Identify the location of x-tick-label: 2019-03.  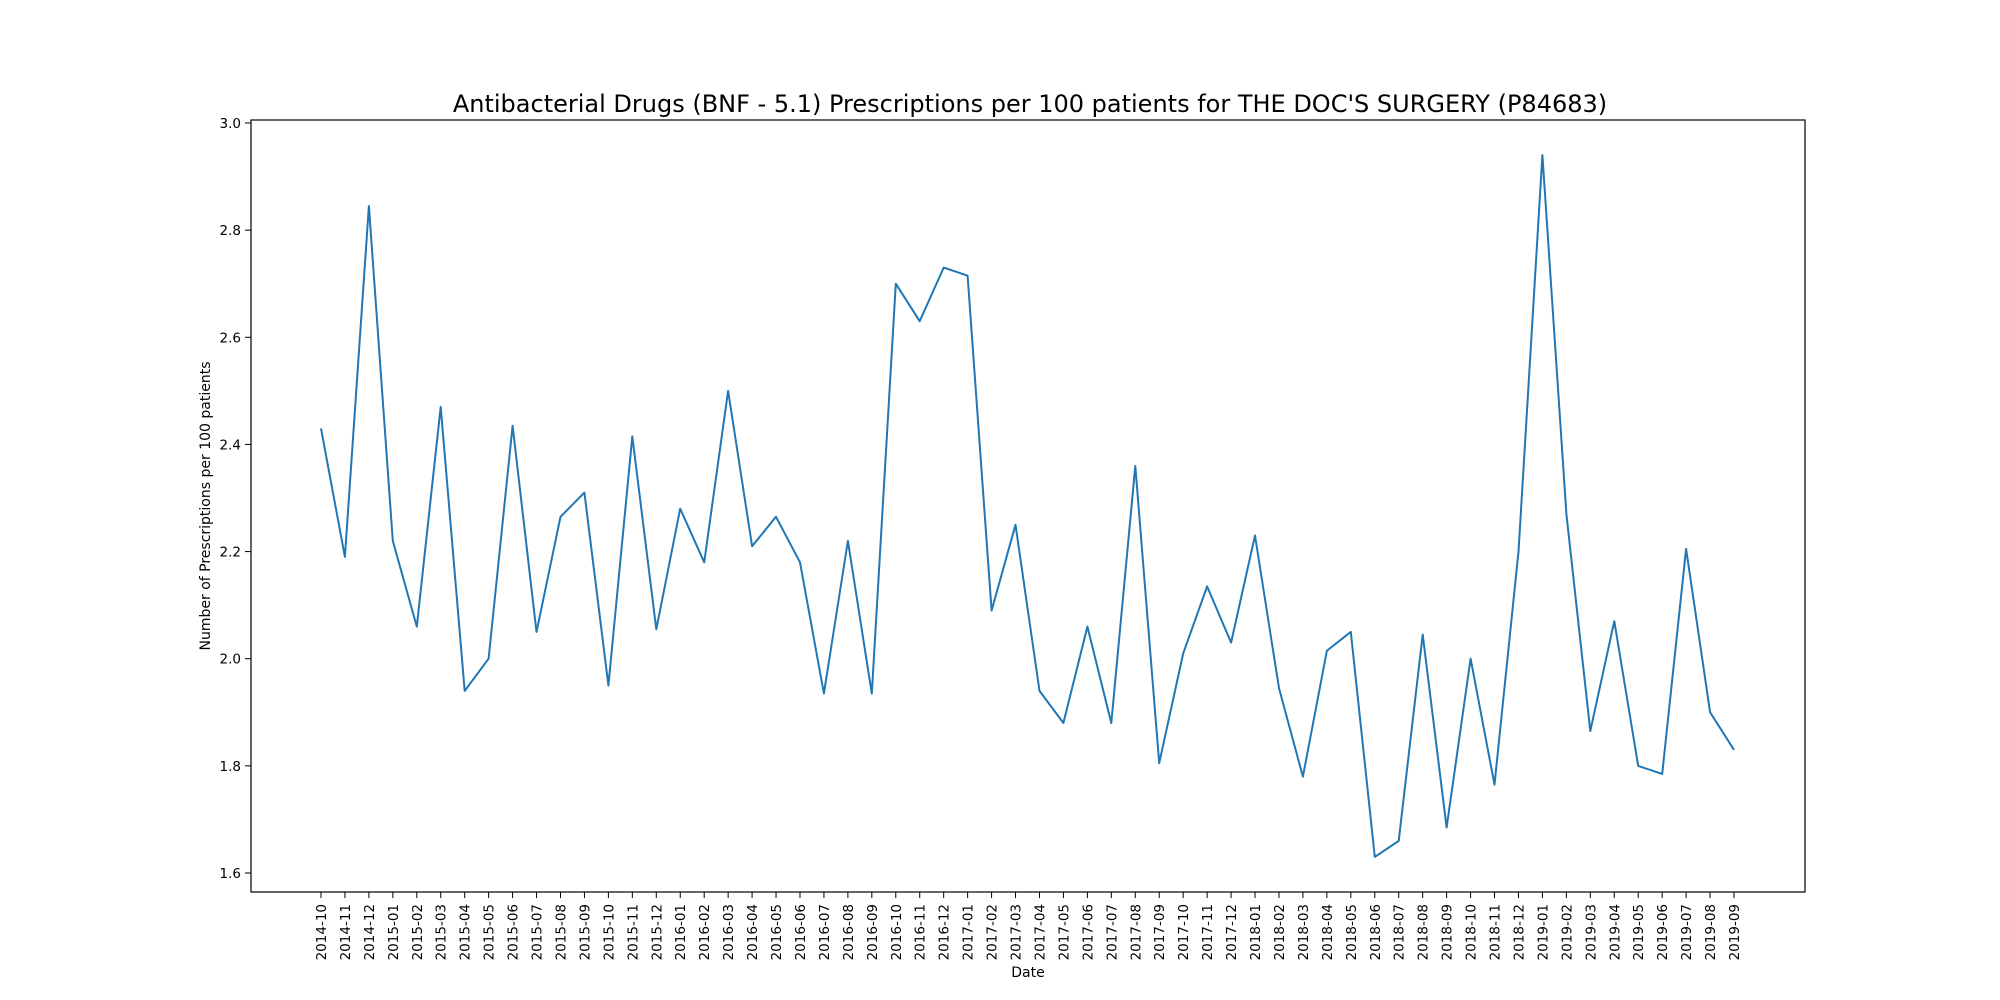
(1591, 932).